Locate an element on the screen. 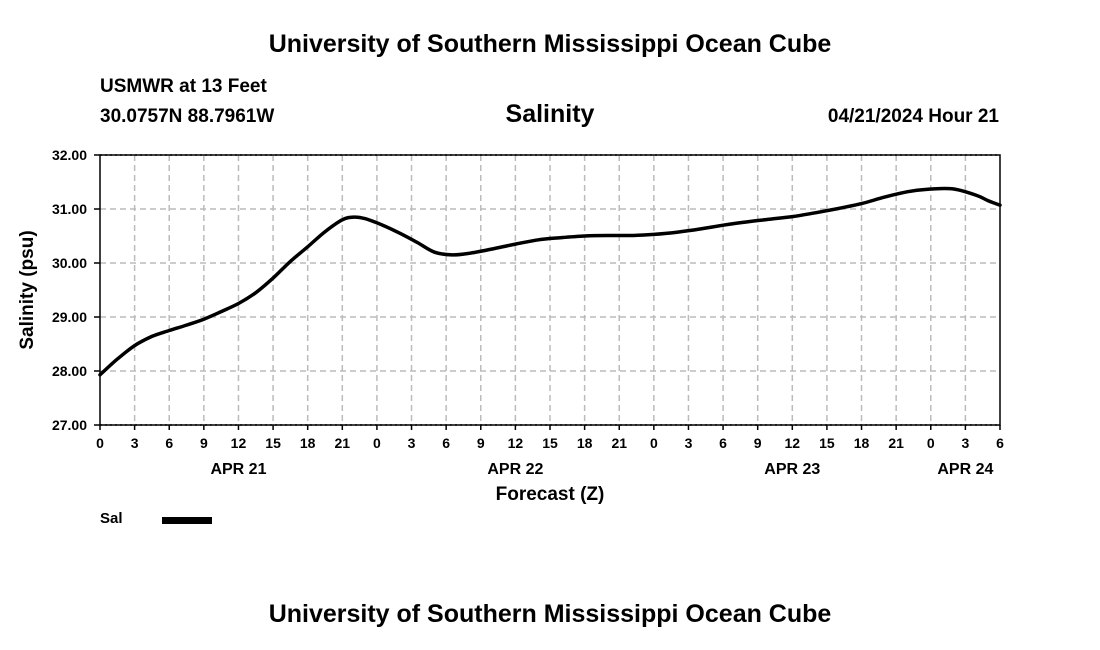 The width and height of the screenshot is (1100, 650). legend-swatch is located at coordinates (187, 520).